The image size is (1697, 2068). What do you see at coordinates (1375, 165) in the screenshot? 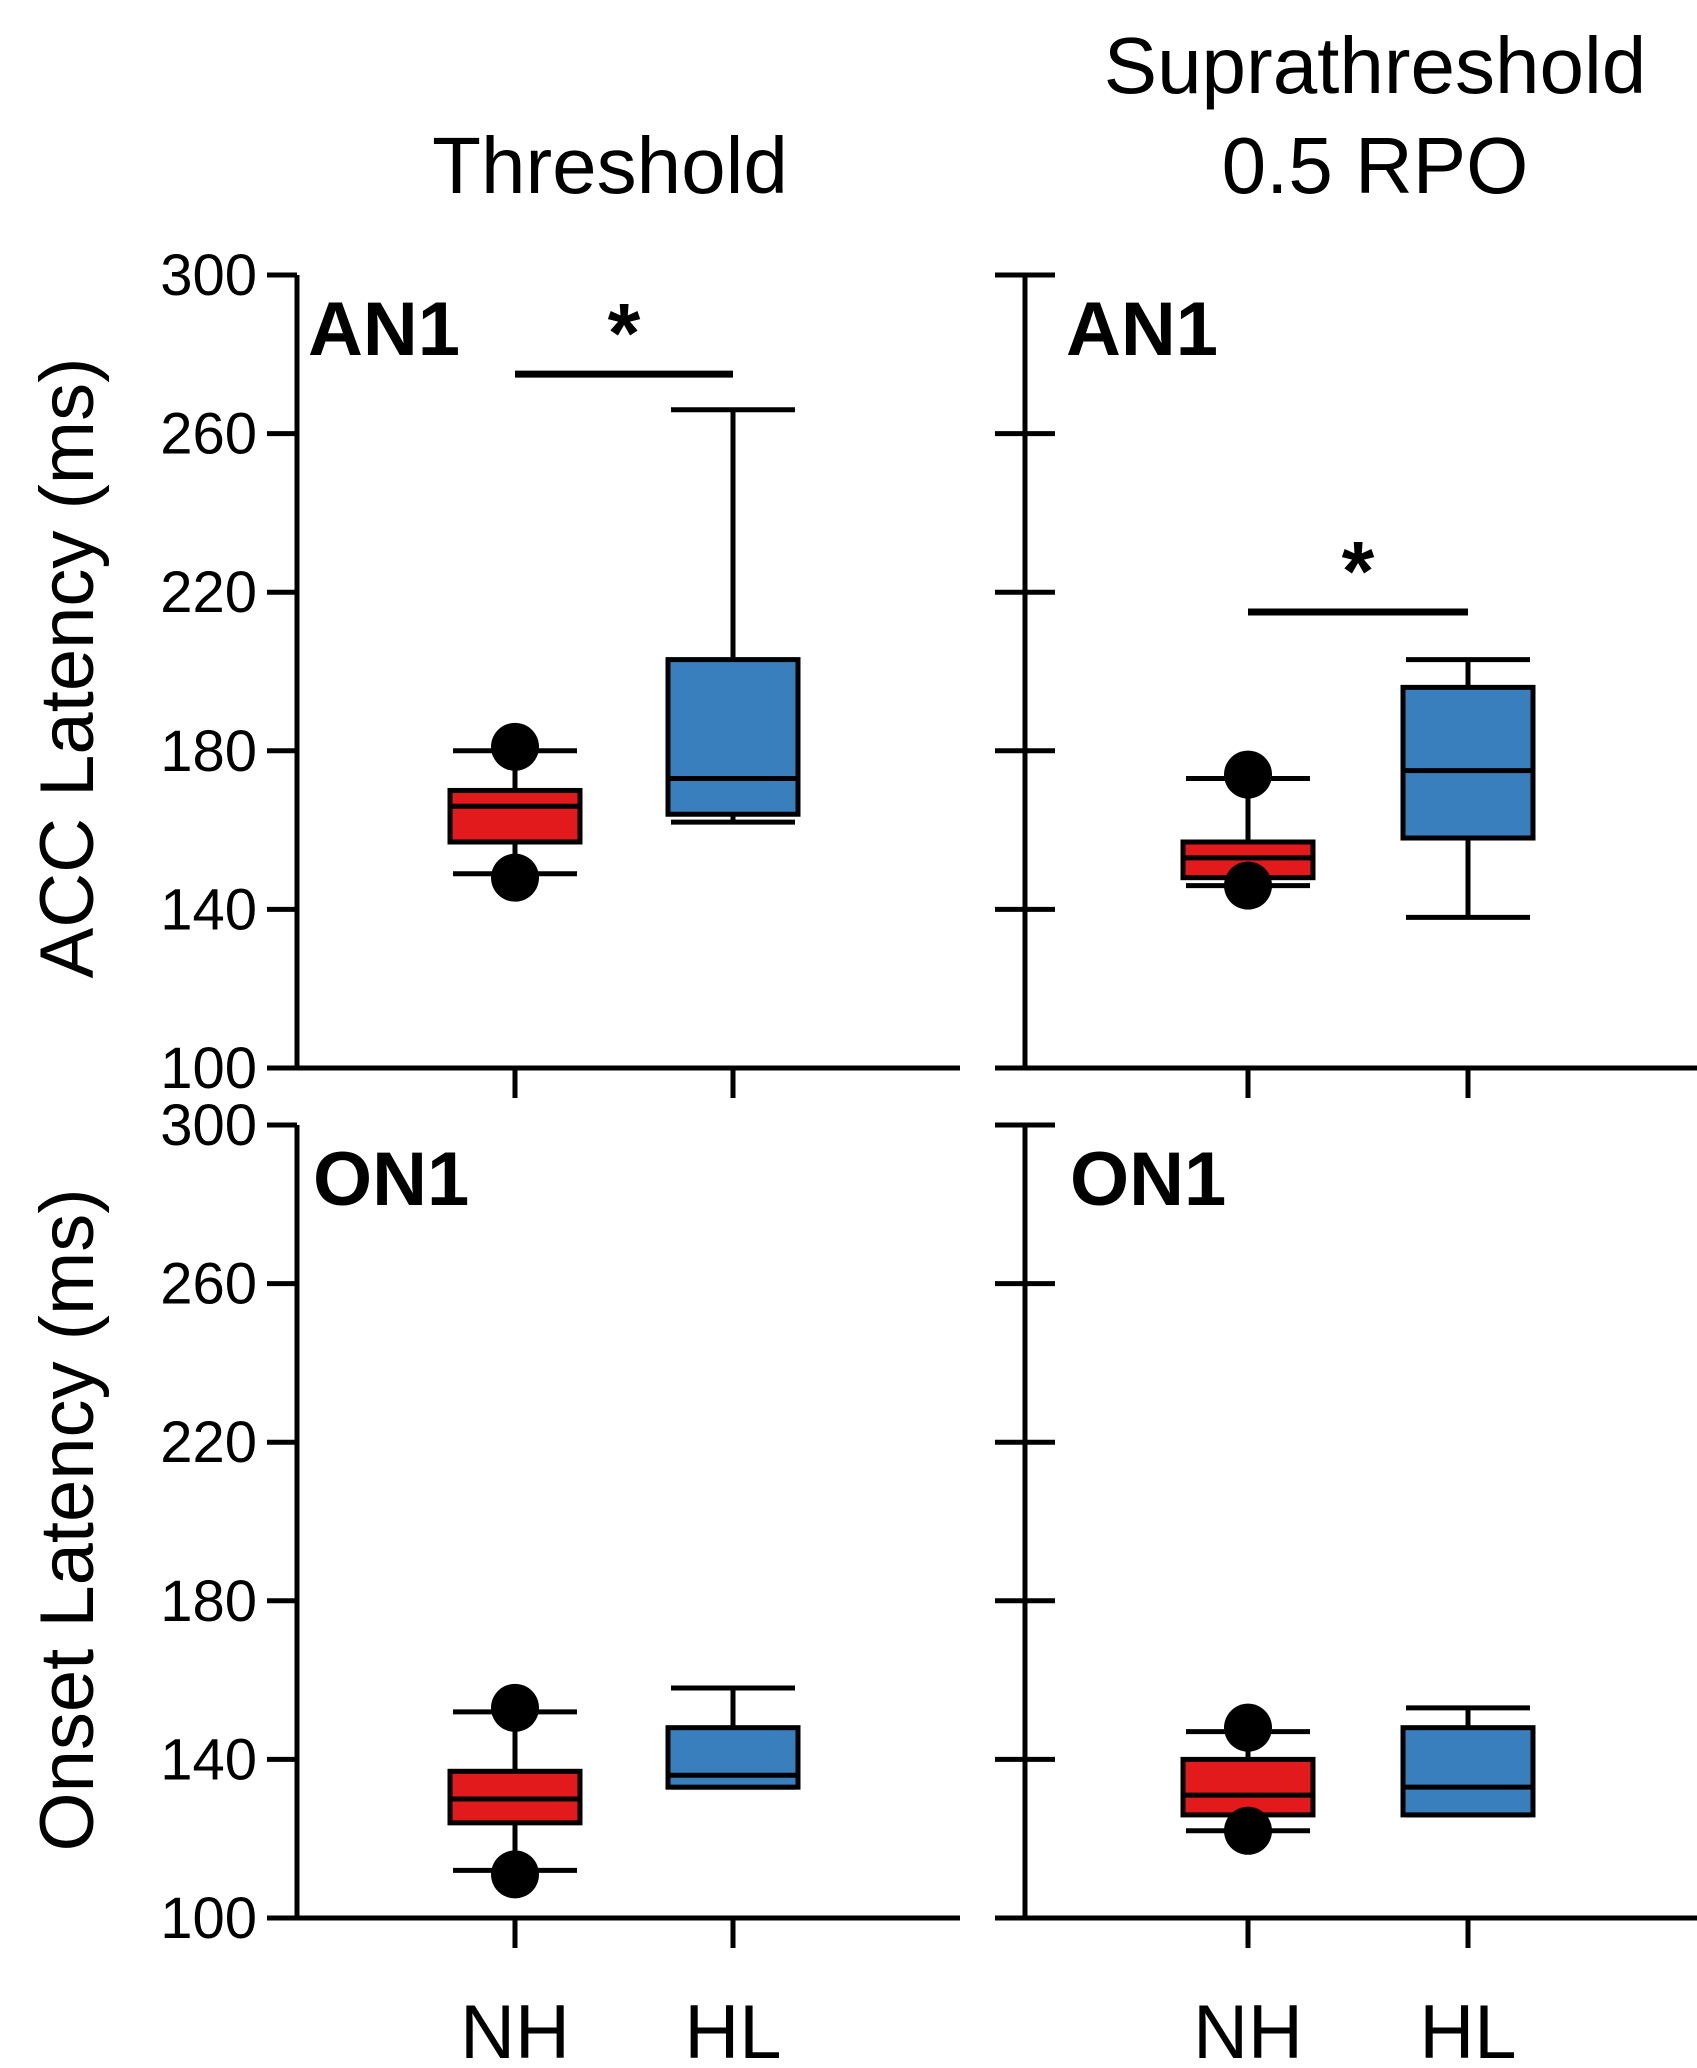
I see `column-title-rpo: 0.5 RPO` at bounding box center [1375, 165].